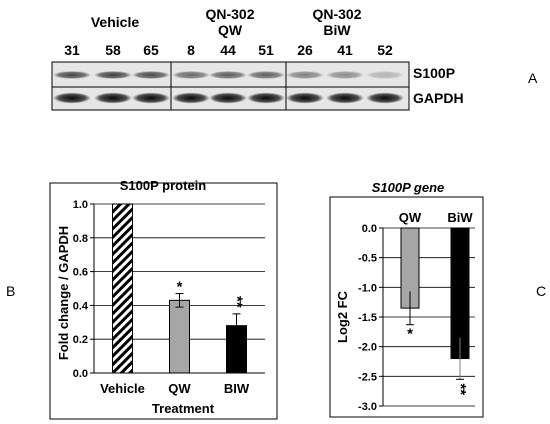 The width and height of the screenshot is (550, 424). What do you see at coordinates (80, 273) in the screenshot?
I see `y-tick-label: 0.6` at bounding box center [80, 273].